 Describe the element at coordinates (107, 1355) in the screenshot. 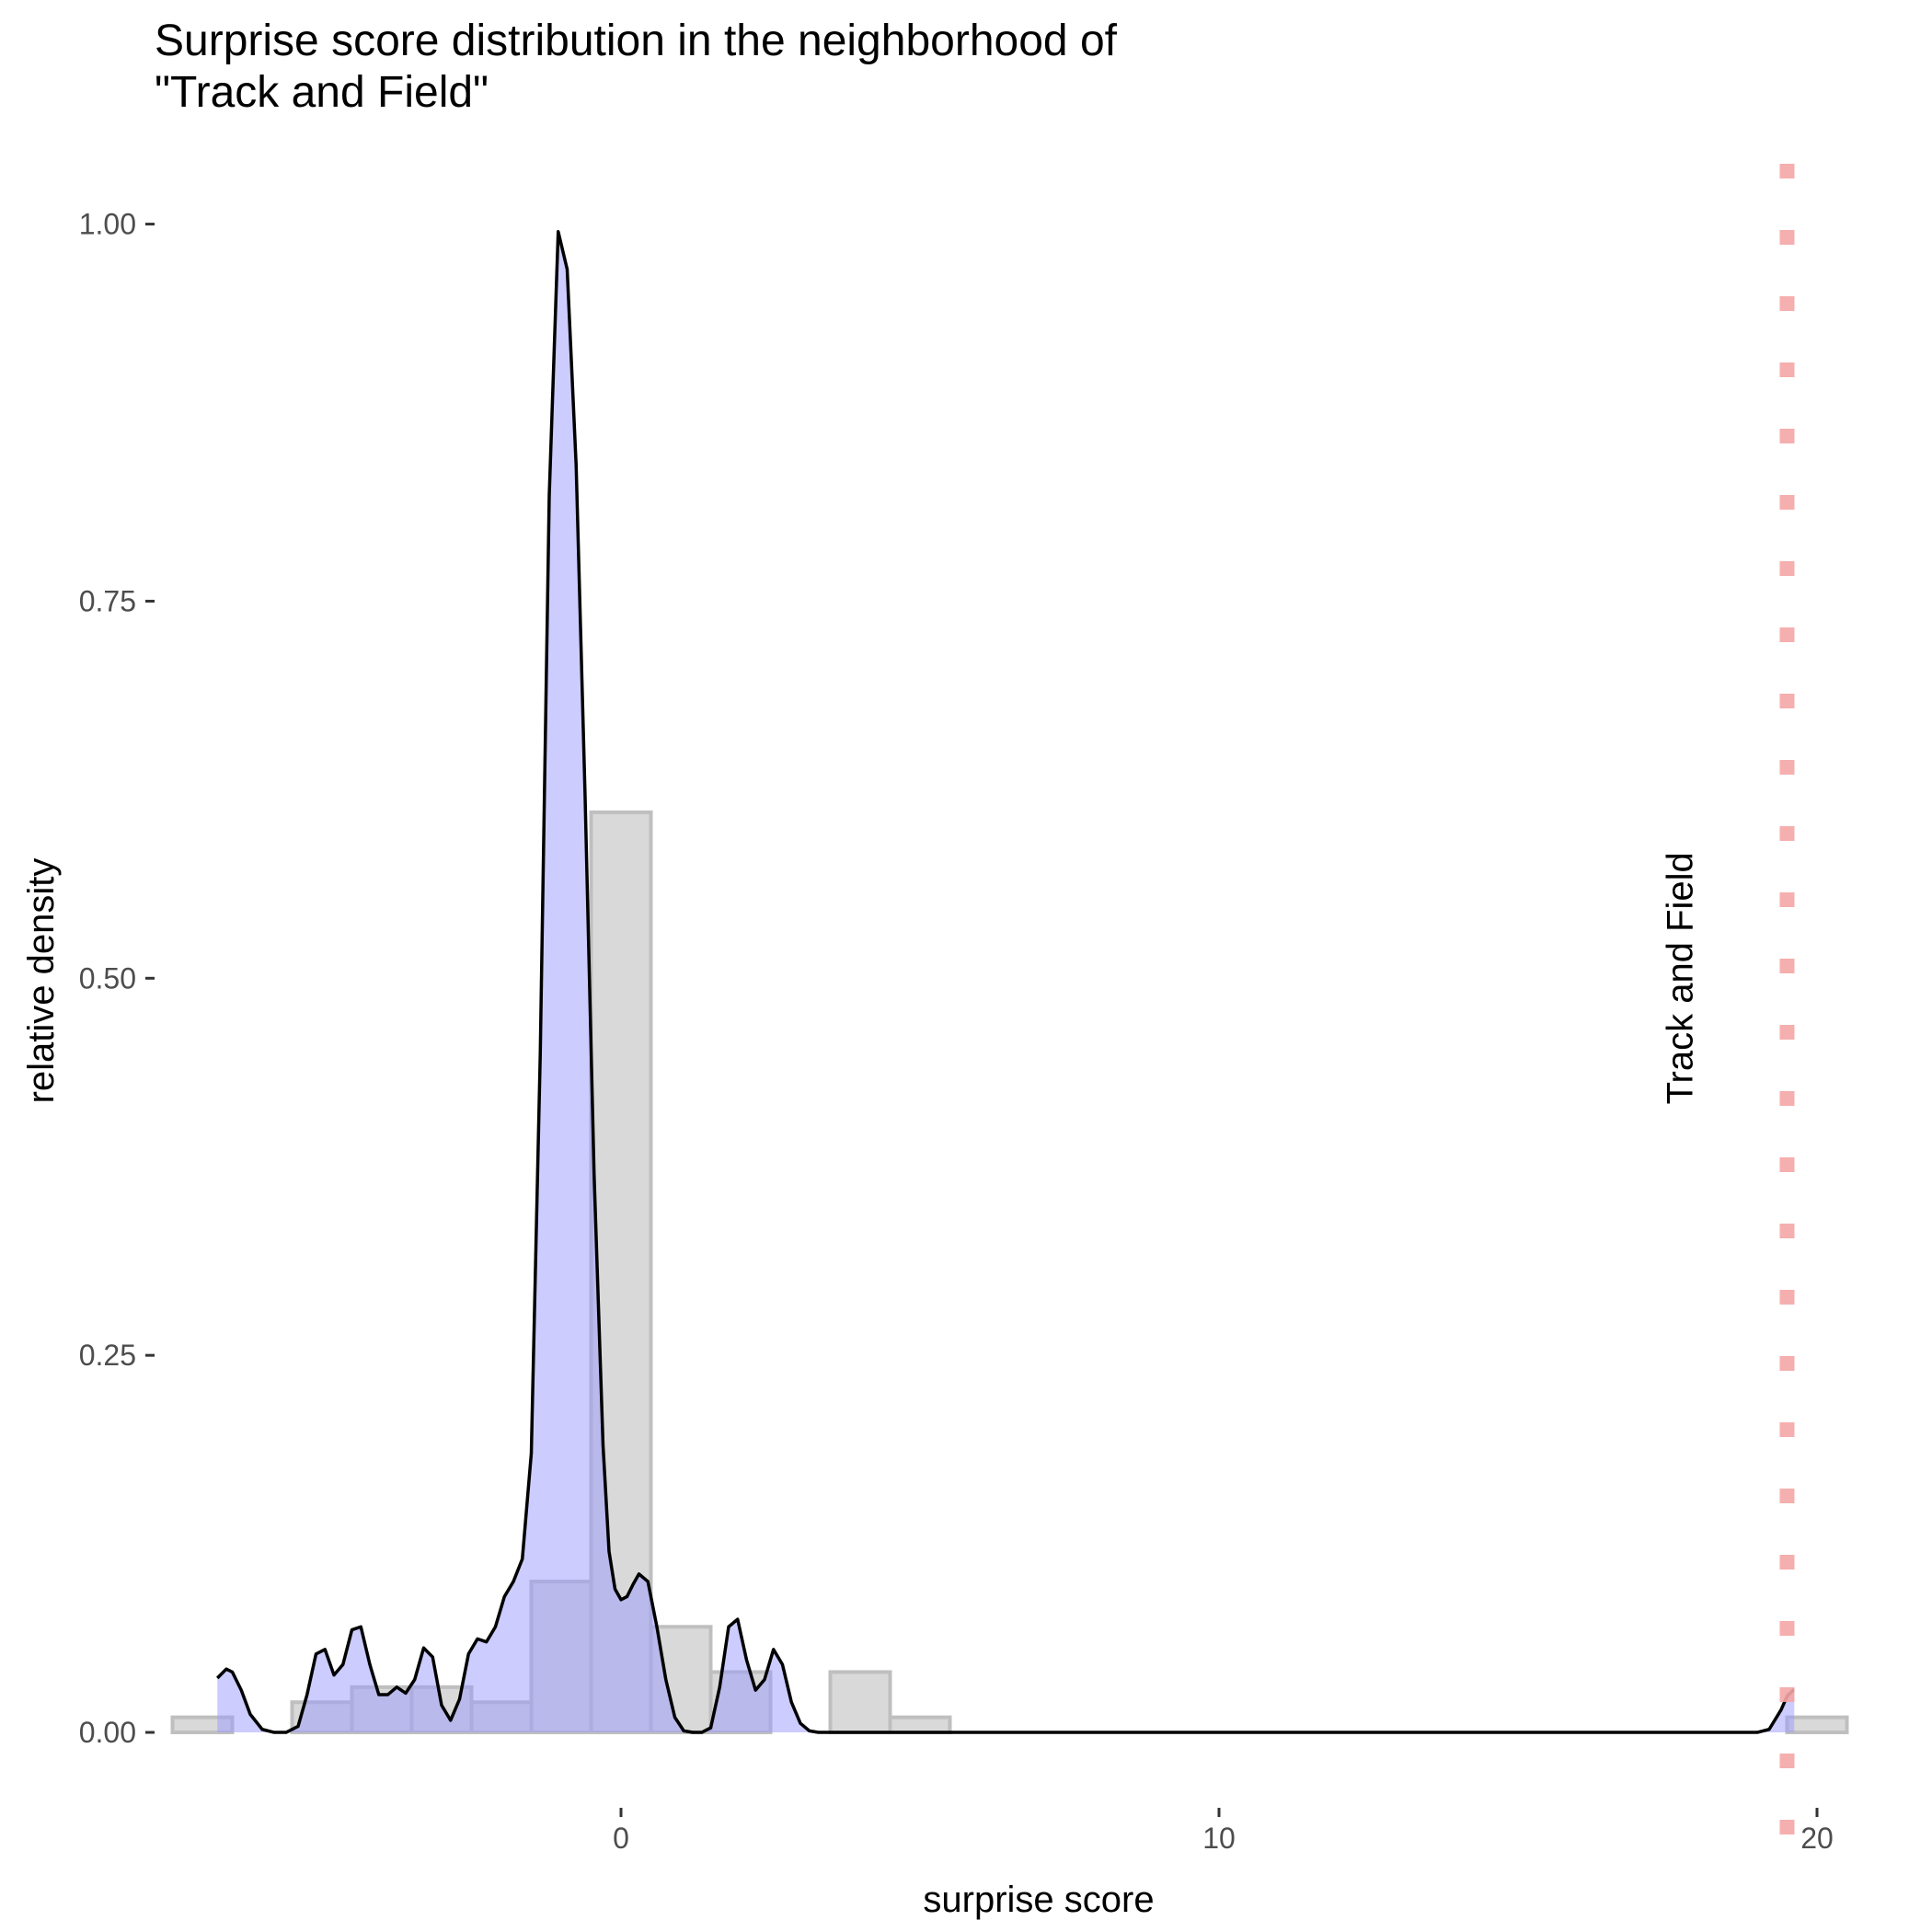

I see `y-tick-label: 0.25` at that location.